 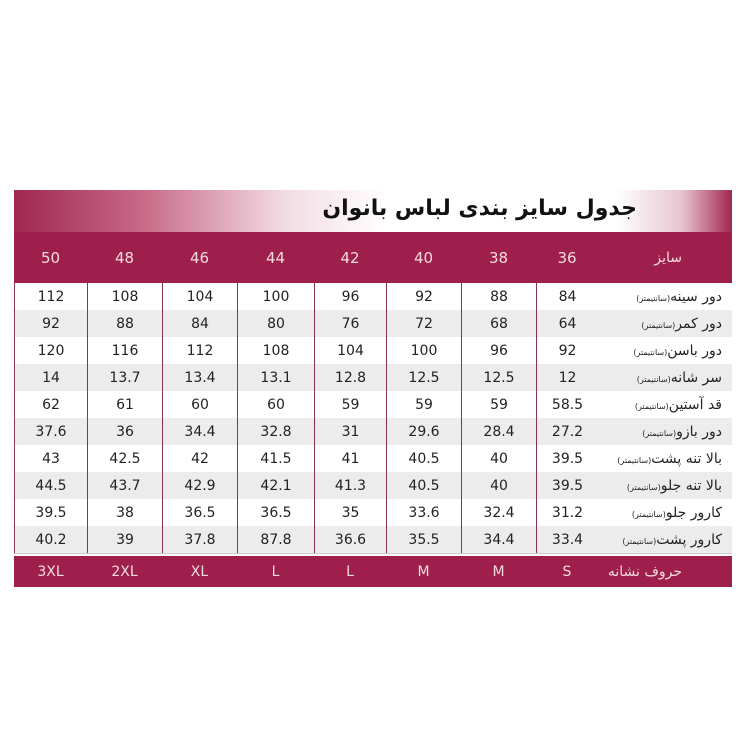 I want to click on size-letter: 2XL, so click(x=124, y=571).